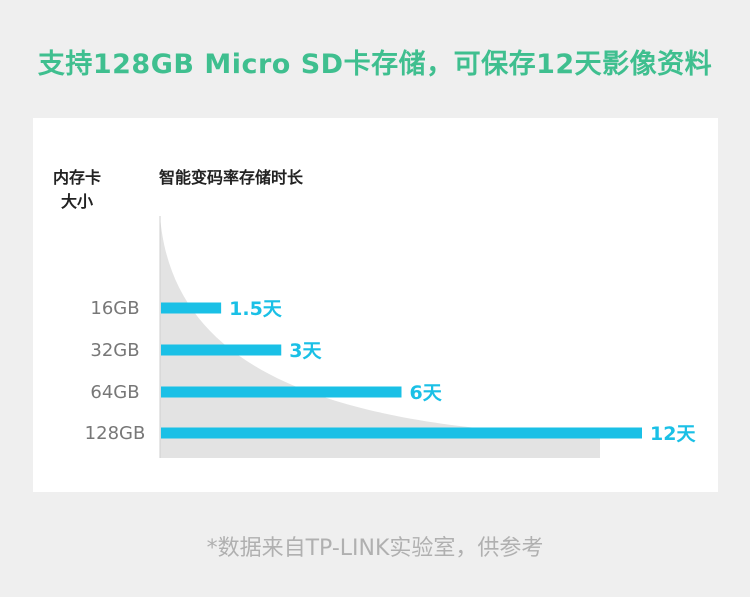 The width and height of the screenshot is (750, 597). What do you see at coordinates (305, 351) in the screenshot?
I see `bar-value-label: 3天` at bounding box center [305, 351].